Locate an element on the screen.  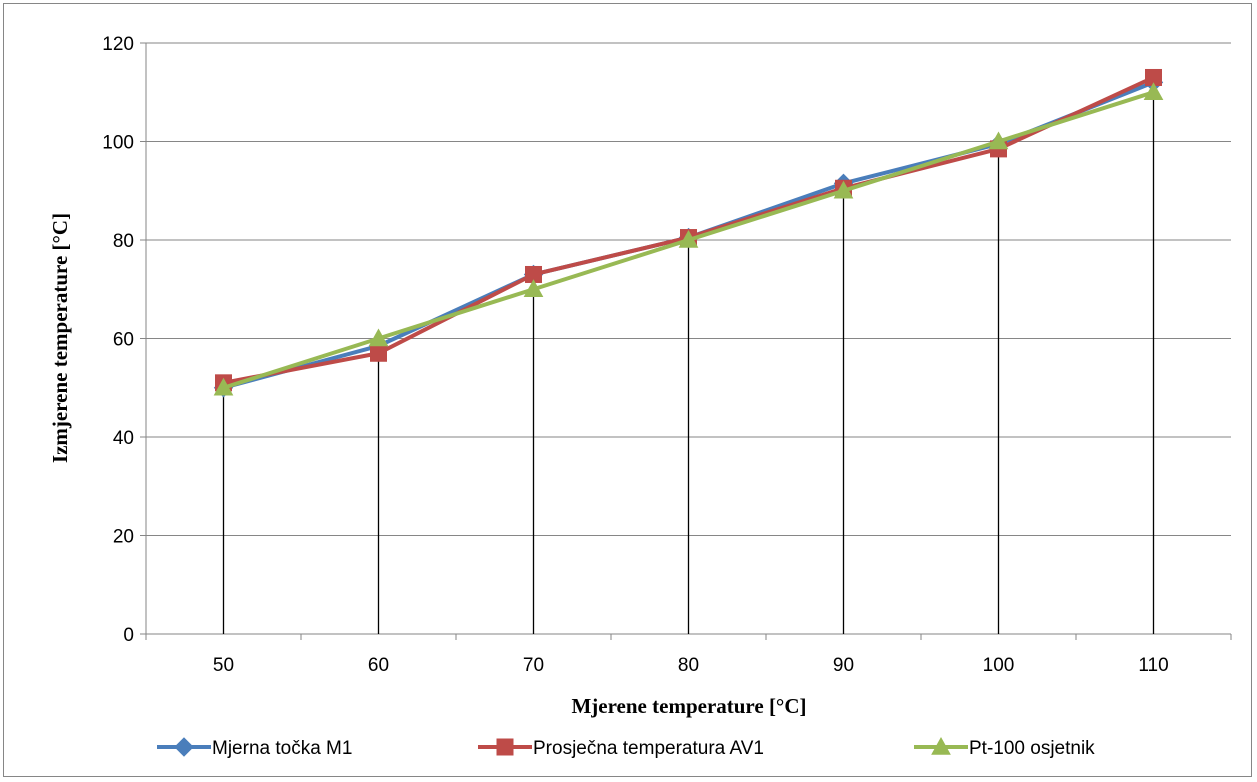
x-tick-label: 80 is located at coordinates (688, 665).